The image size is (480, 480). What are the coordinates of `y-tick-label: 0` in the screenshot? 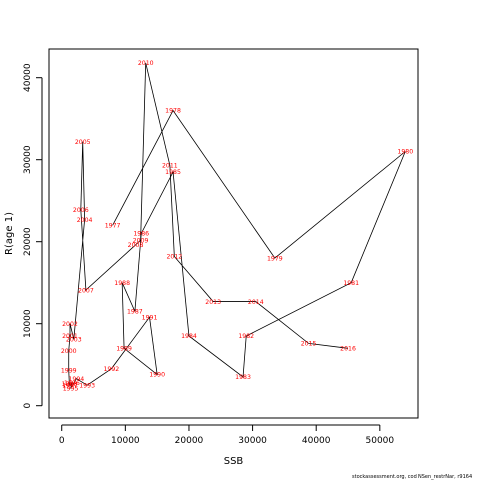 It's located at (28, 406).